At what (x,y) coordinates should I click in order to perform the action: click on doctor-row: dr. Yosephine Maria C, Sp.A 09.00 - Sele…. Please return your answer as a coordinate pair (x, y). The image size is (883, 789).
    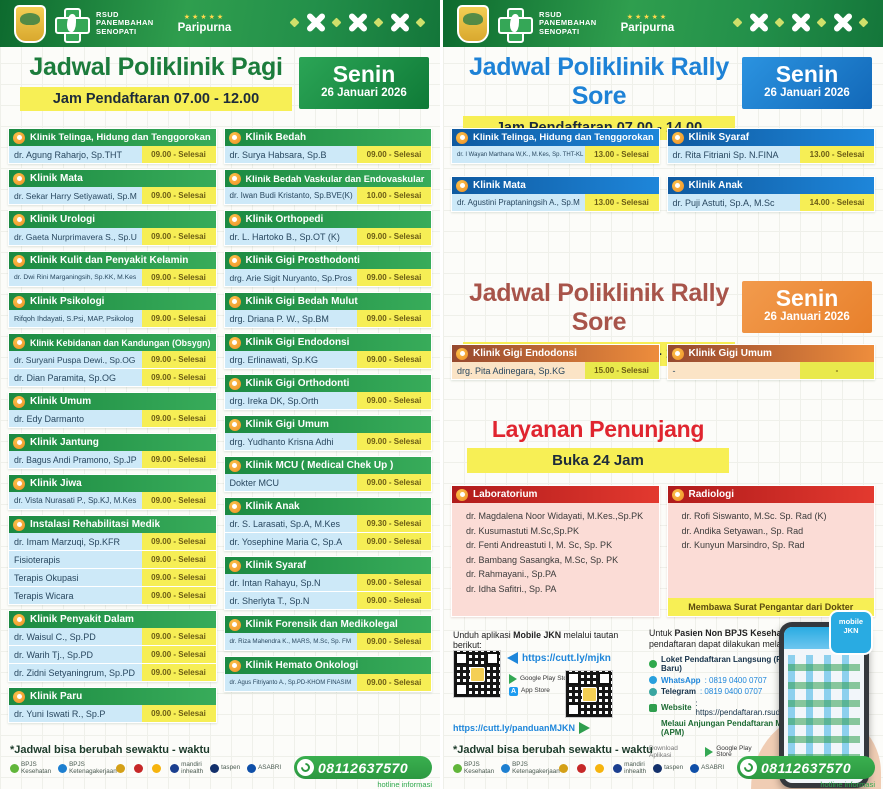
    Looking at the image, I should click on (327, 541).